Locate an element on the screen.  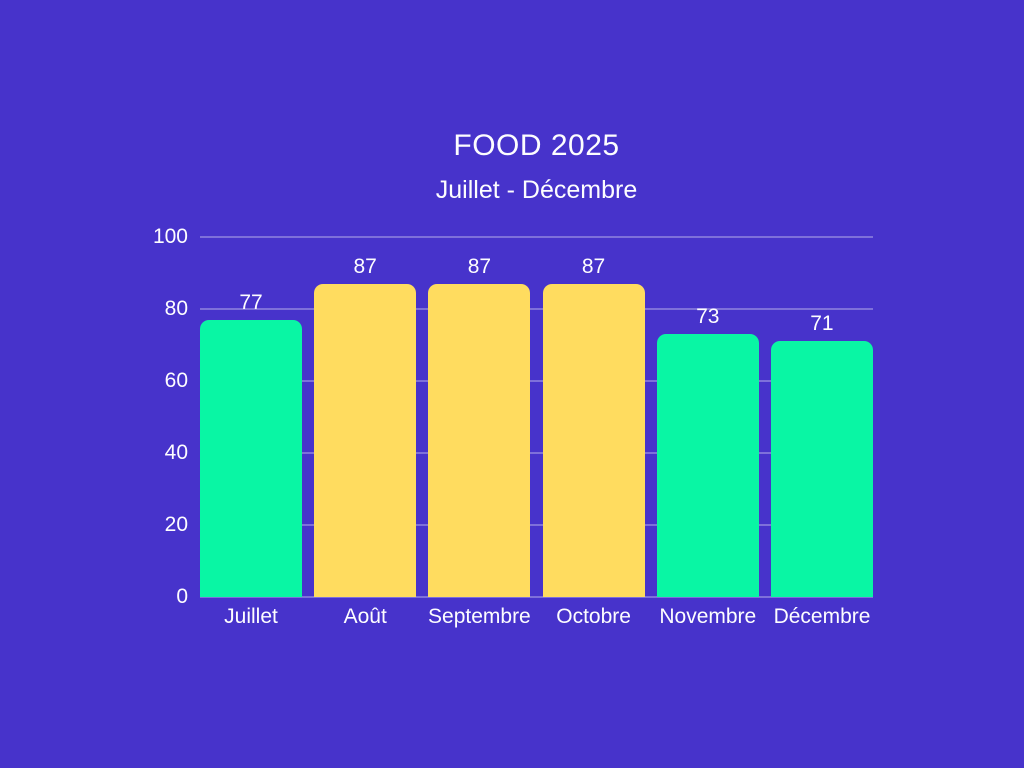
bar-décembre: 71 is located at coordinates (821, 454).